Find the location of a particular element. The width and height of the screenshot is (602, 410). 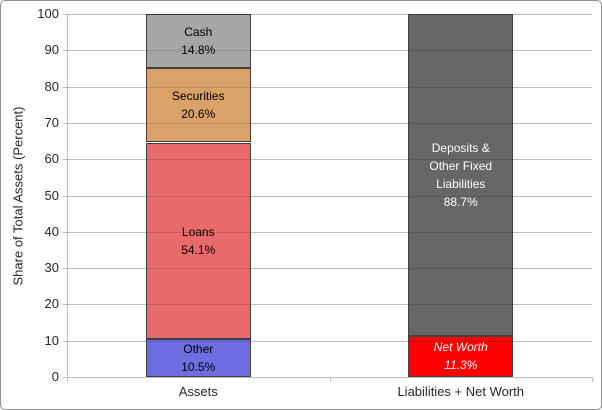

y-tick-label: 10 is located at coordinates (51, 340).